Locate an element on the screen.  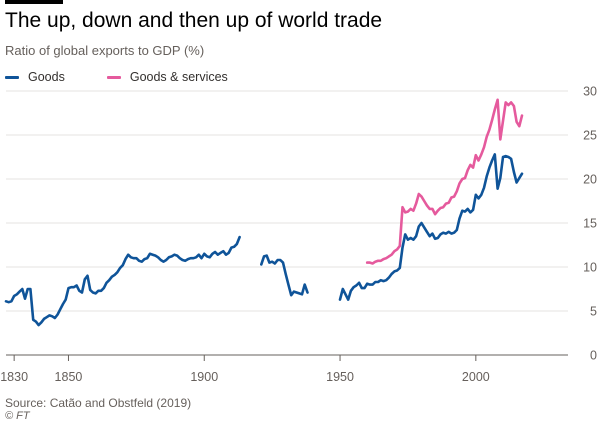
x-tick-label-1830: 1830 is located at coordinates (14, 377).